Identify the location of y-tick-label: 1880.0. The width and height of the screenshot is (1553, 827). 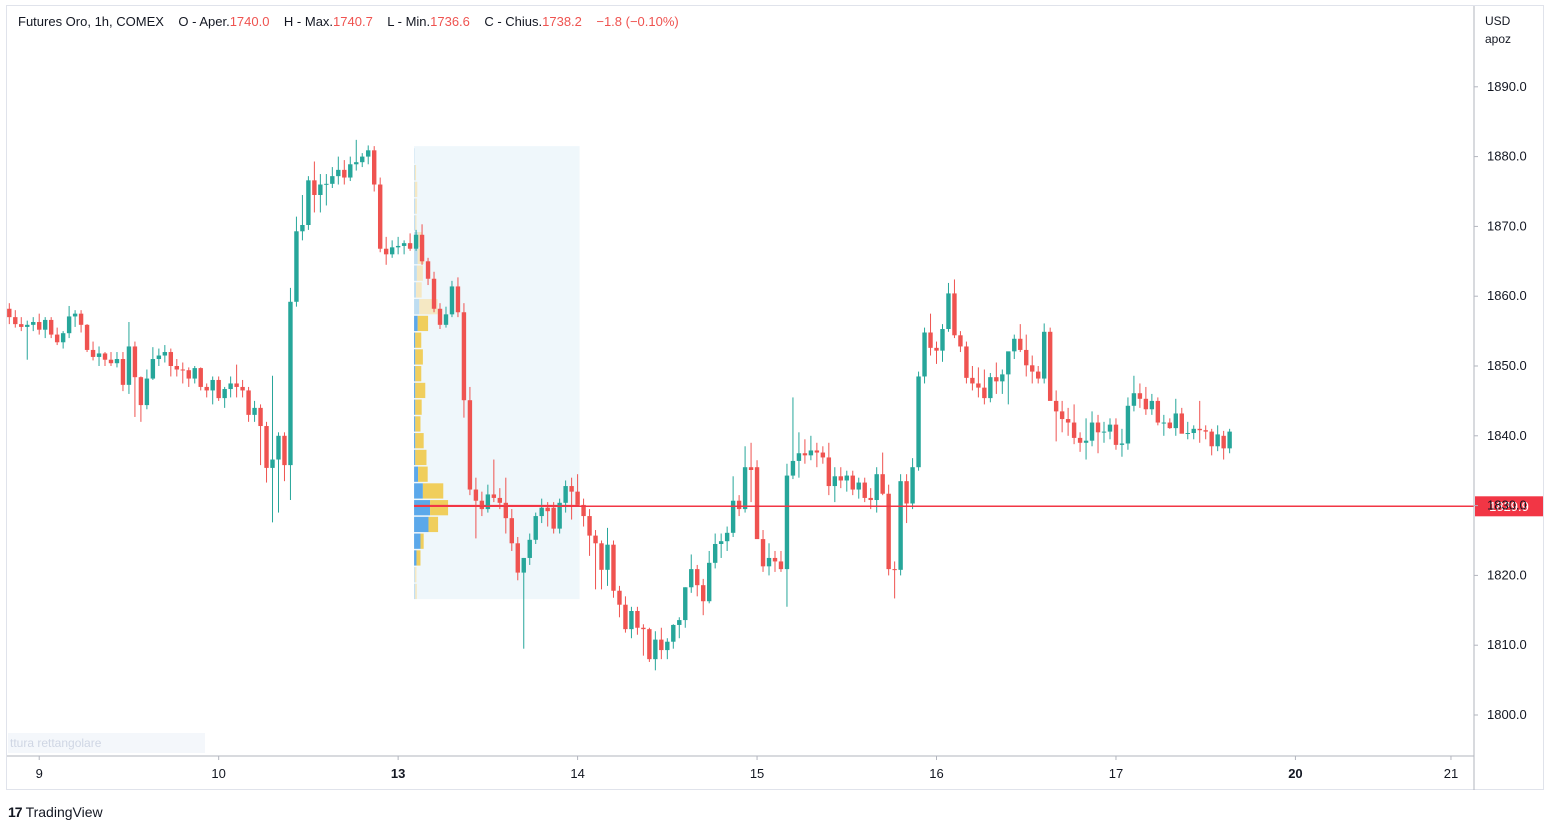
(1507, 156).